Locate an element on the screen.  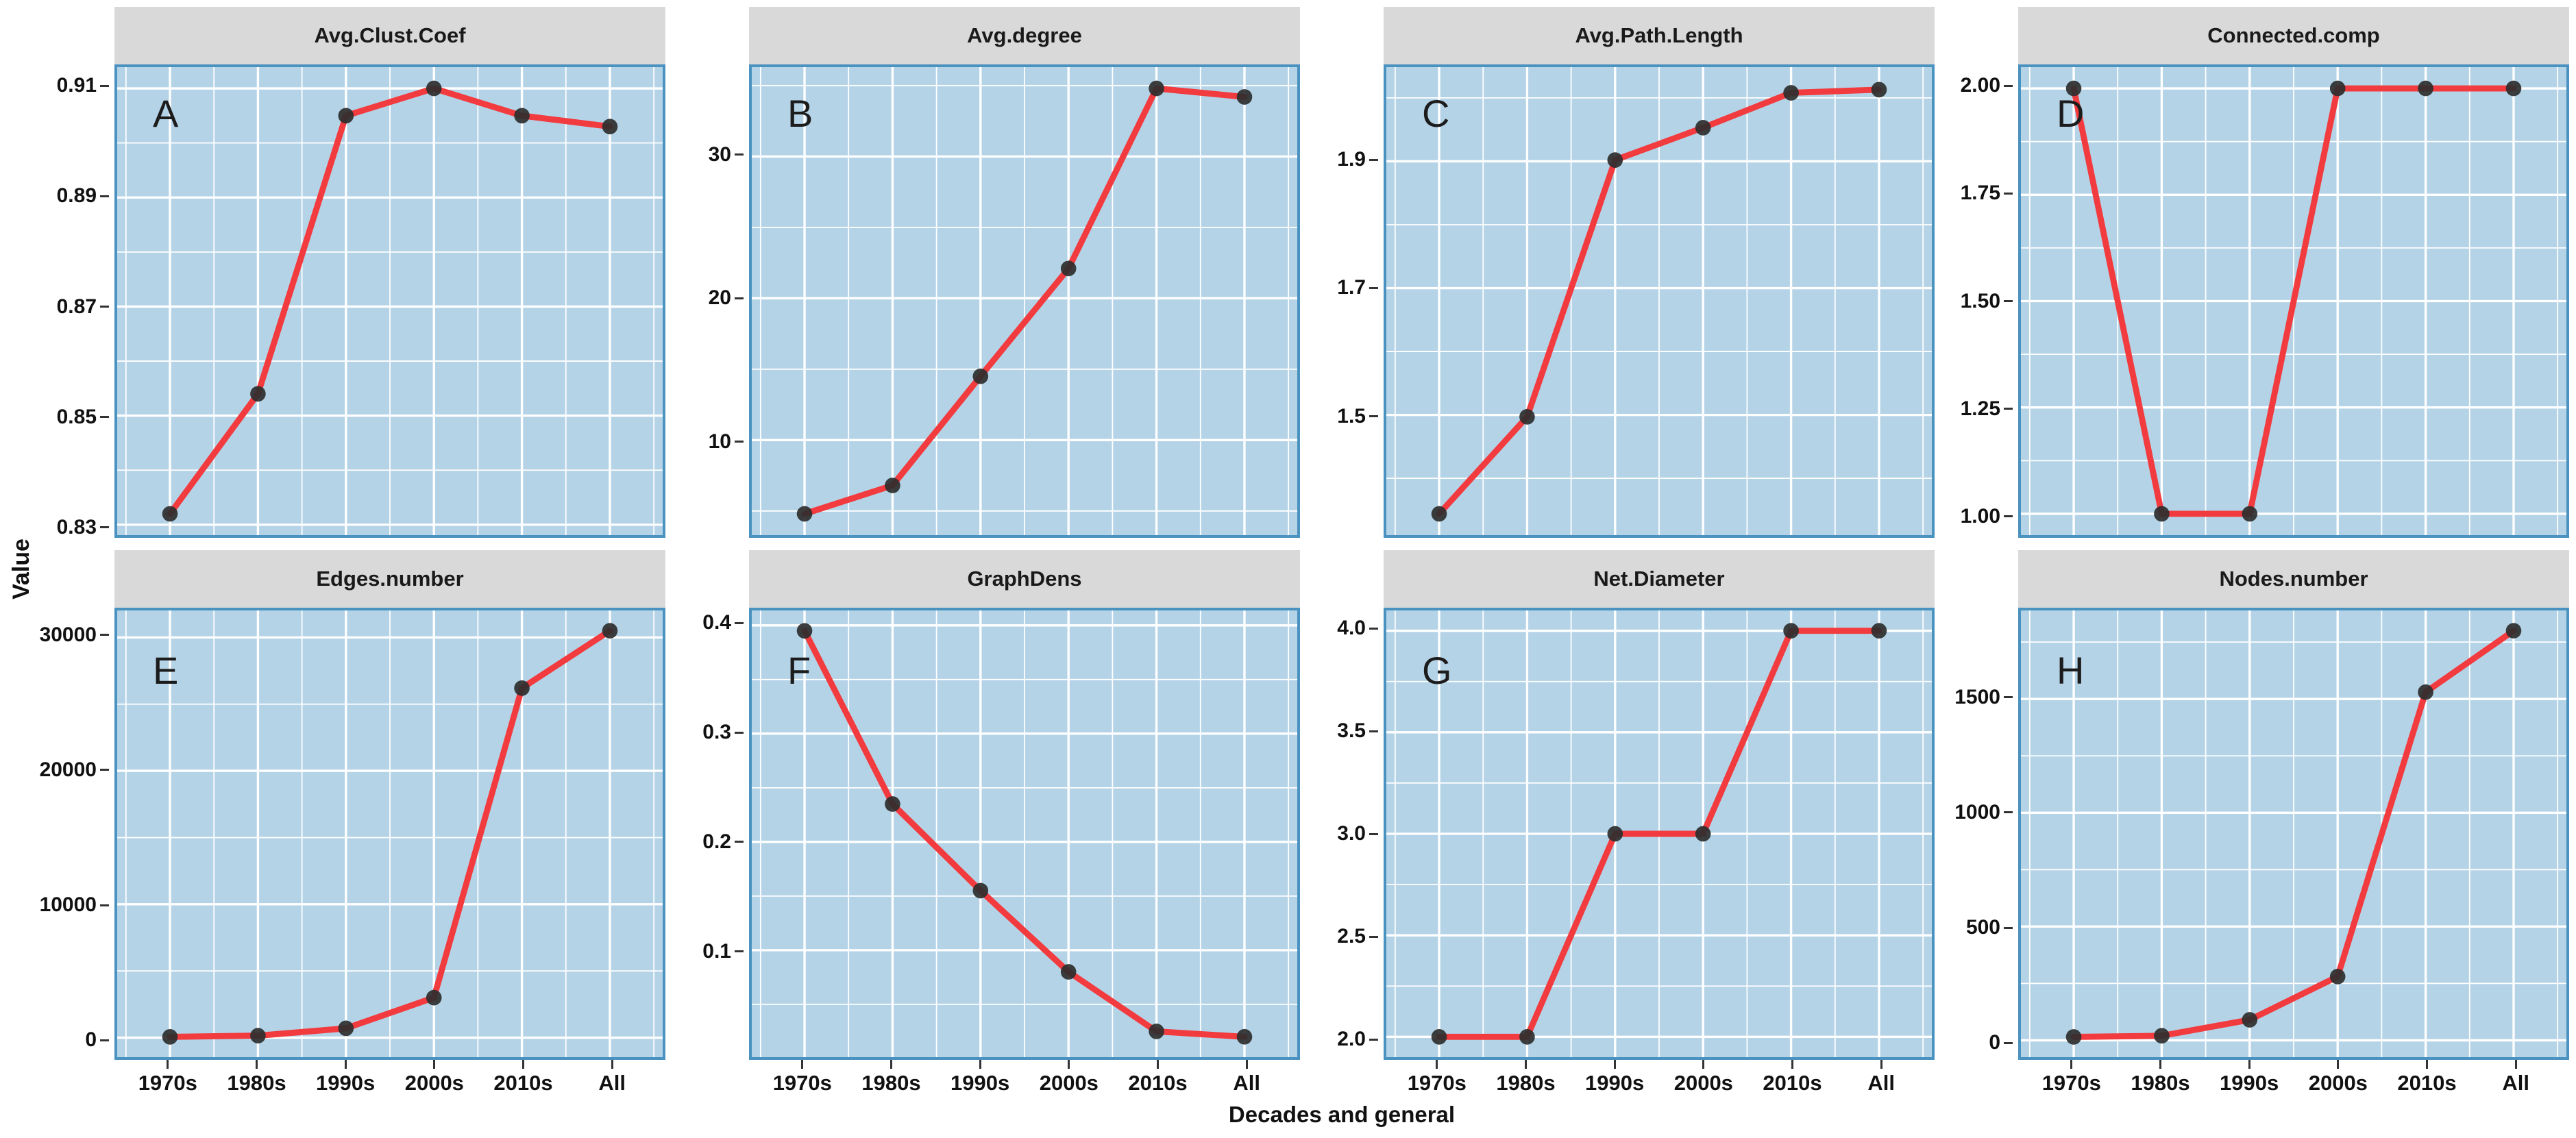
facet-letter-label: E is located at coordinates (166, 670).